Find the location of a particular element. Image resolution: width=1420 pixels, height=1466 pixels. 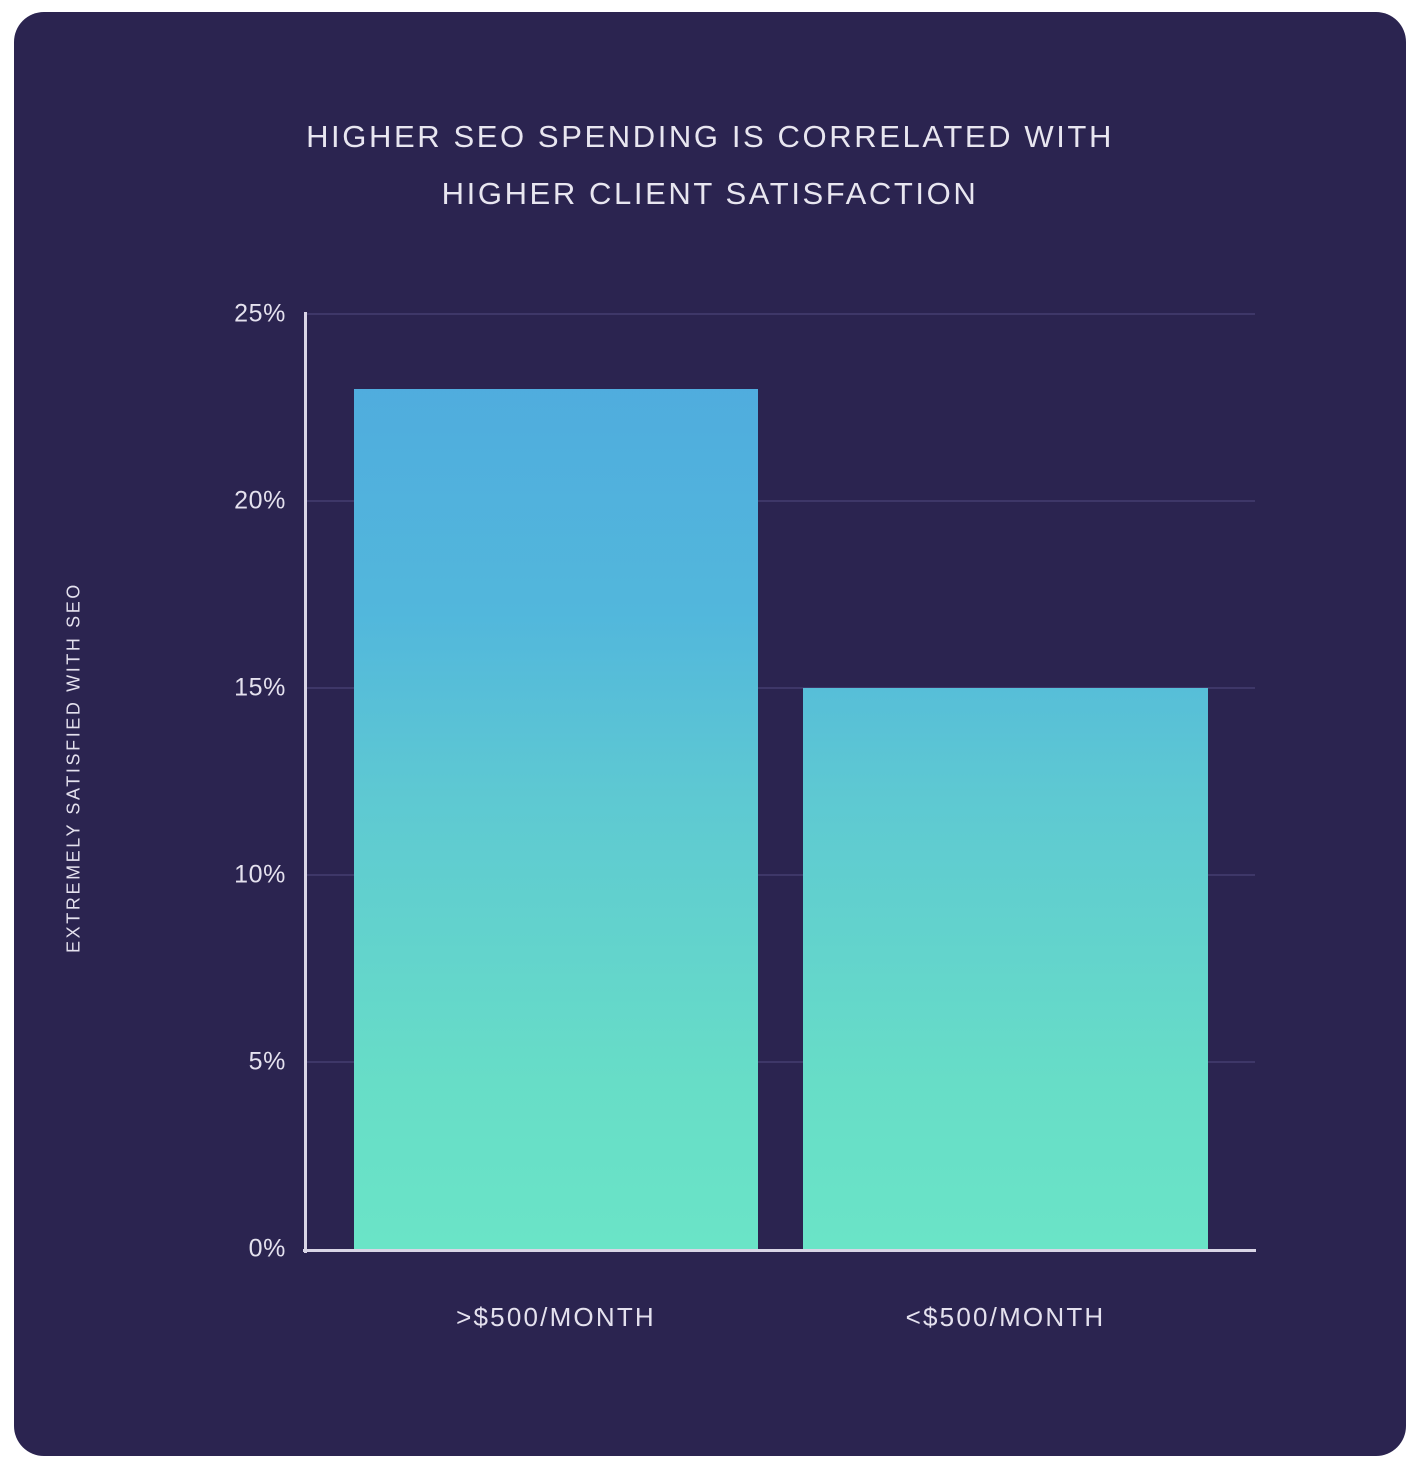

y-tick-label: 15% is located at coordinates (260, 687).